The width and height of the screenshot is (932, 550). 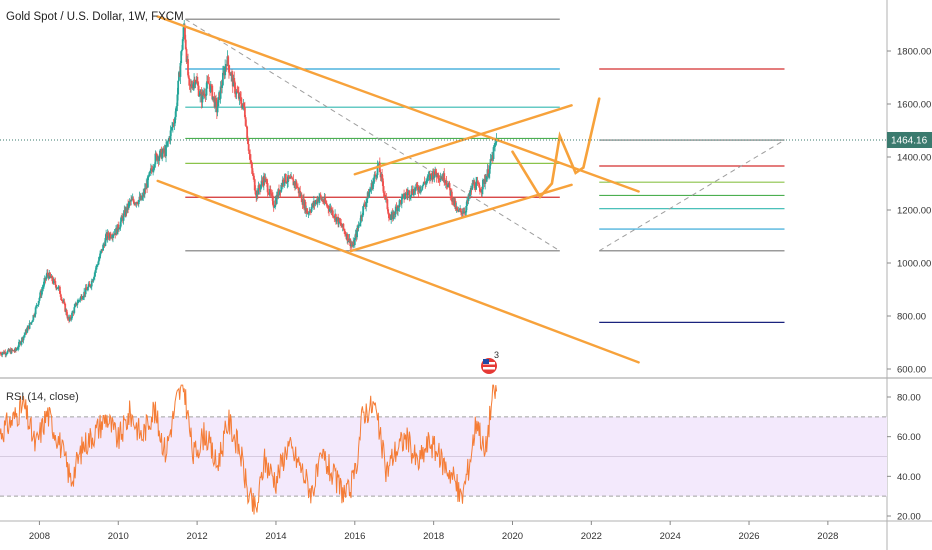 I want to click on price-tick-label: 1000.00, so click(x=914, y=264).